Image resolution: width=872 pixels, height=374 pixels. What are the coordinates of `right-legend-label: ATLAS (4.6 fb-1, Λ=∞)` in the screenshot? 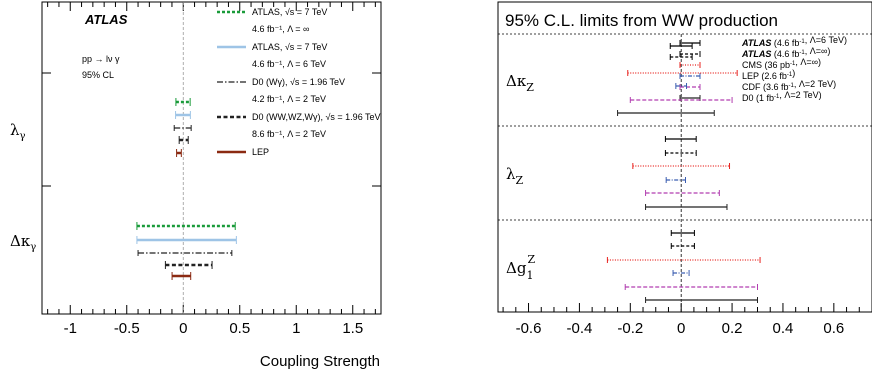 It's located at (785, 52).